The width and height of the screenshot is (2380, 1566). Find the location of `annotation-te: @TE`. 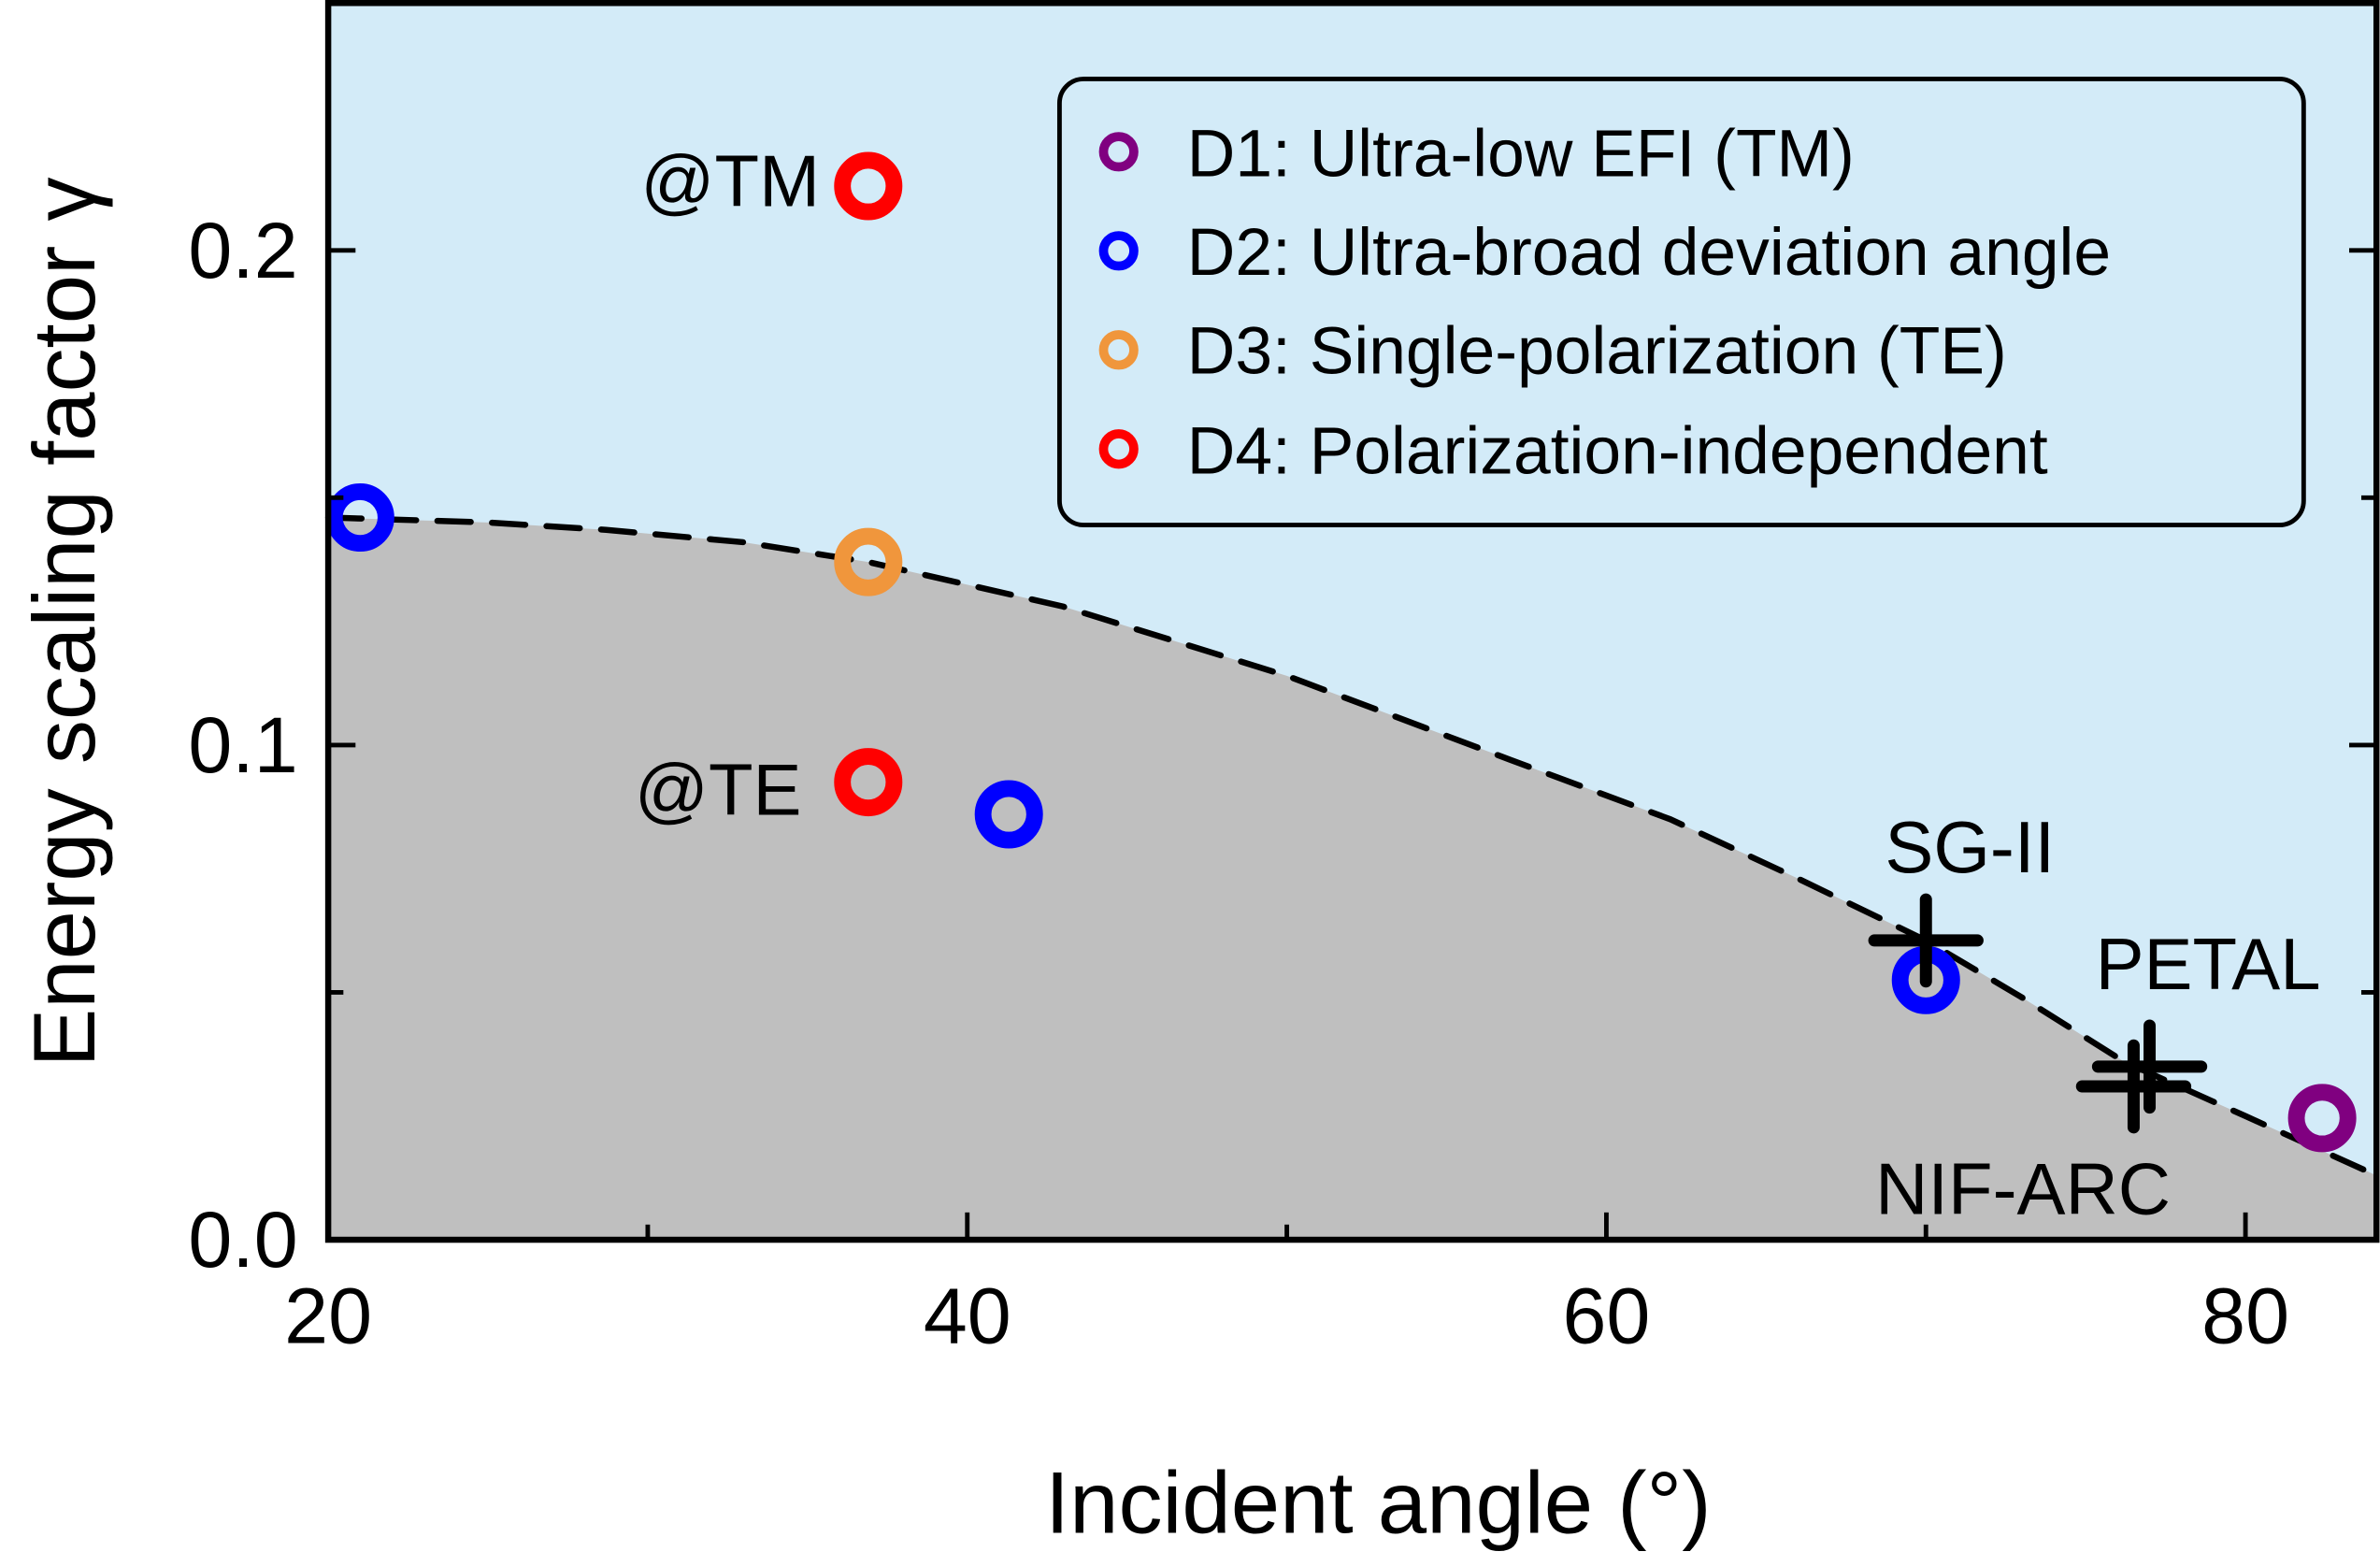

annotation-te: @TE is located at coordinates (718, 790).